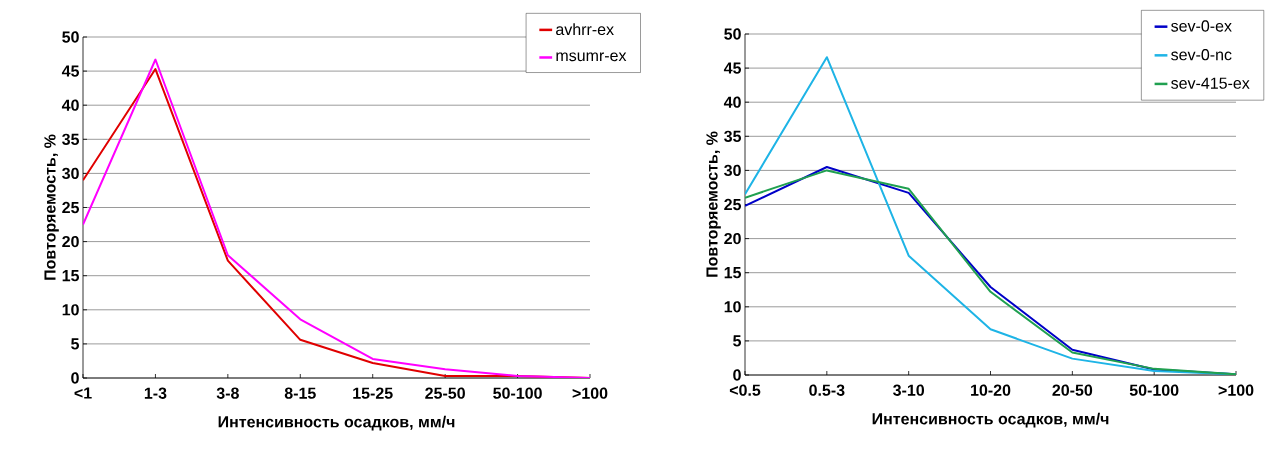 Image resolution: width=1268 pixels, height=461 pixels. Describe the element at coordinates (1201, 55) in the screenshot. I see `legend-label: sev-0-nc` at that location.